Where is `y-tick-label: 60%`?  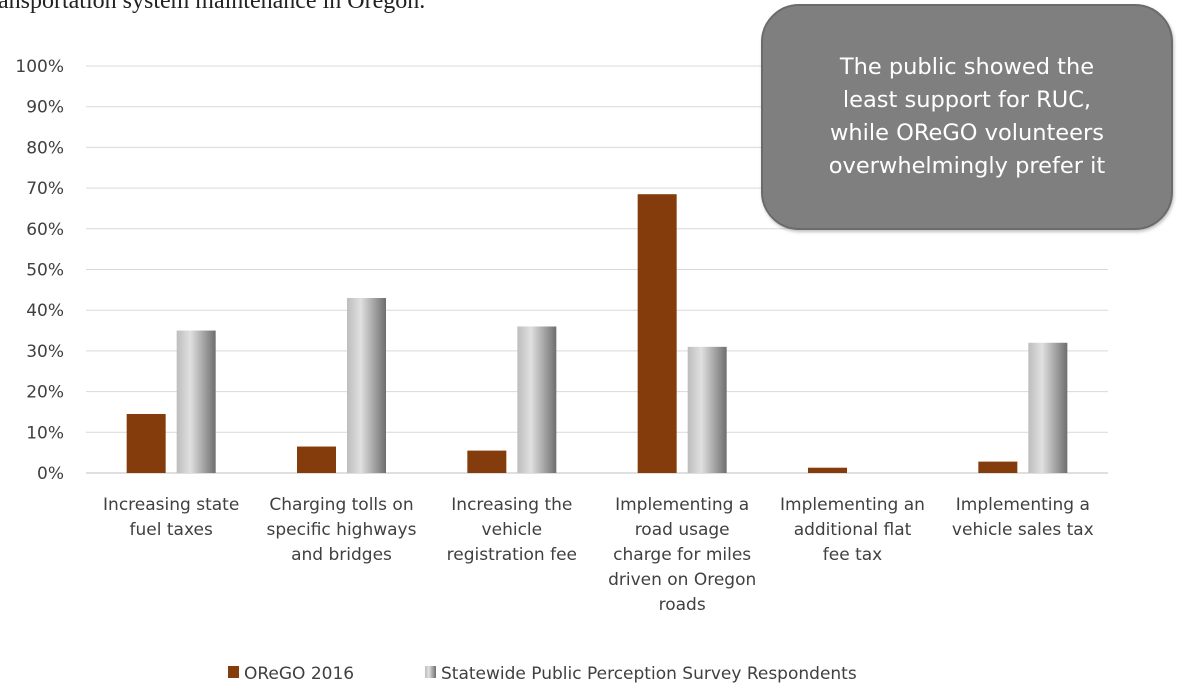 y-tick-label: 60% is located at coordinates (45, 230).